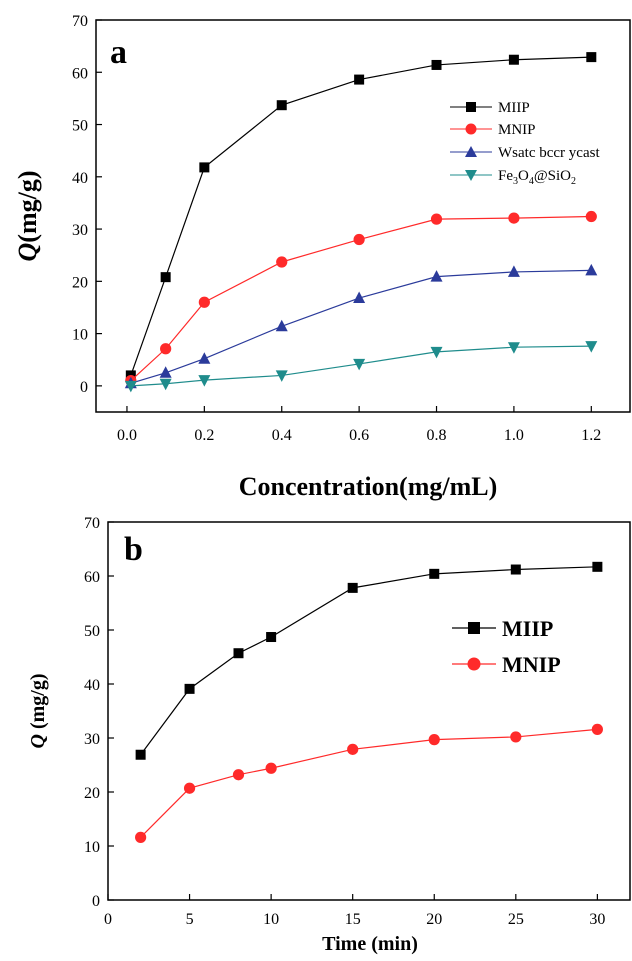 The height and width of the screenshot is (961, 632). Describe the element at coordinates (516, 919) in the screenshot. I see `x-tick-label: 25` at that location.